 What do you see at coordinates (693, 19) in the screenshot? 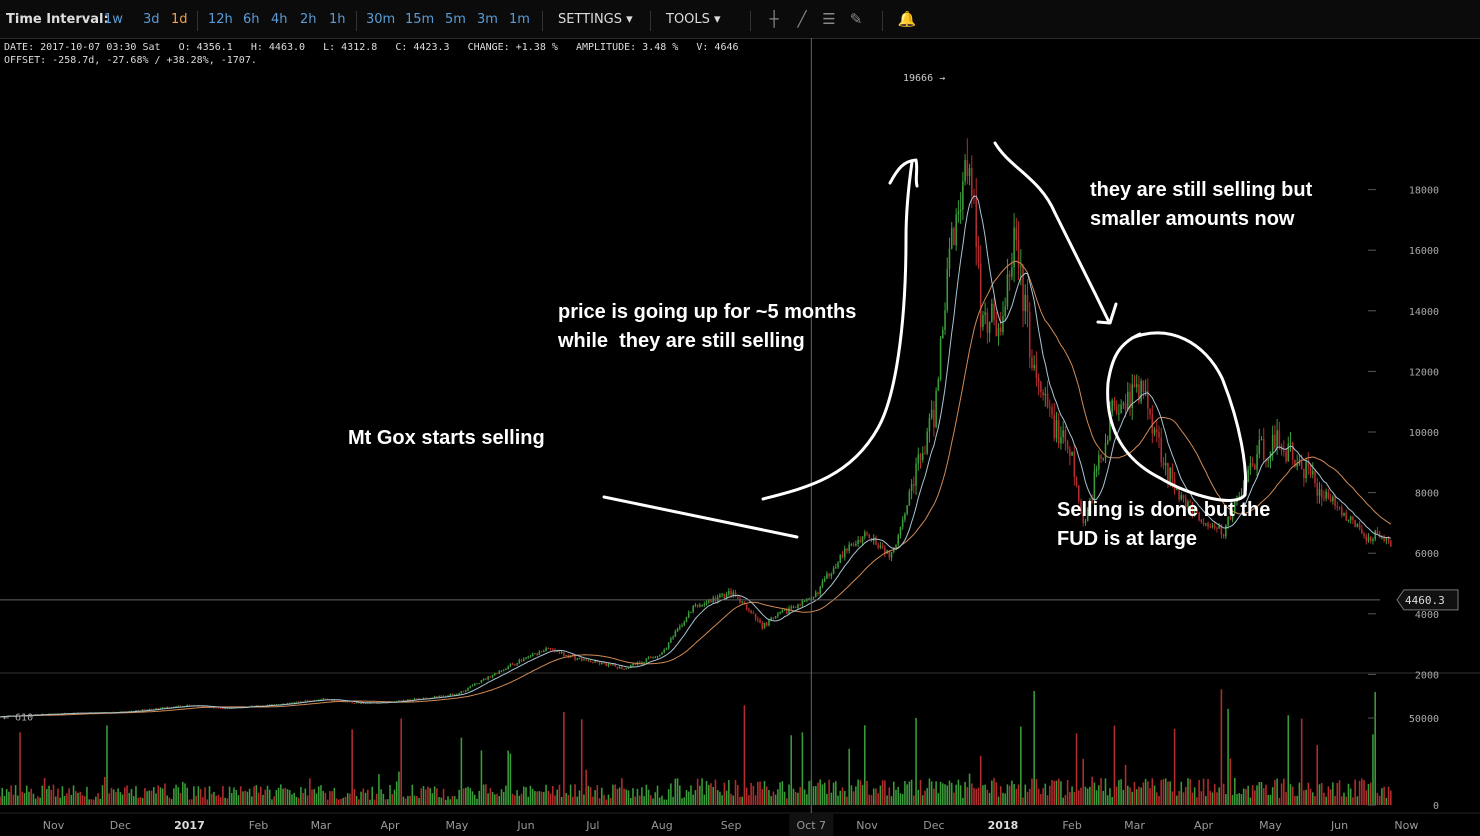
I see `tools-menu: TOOLS ▾` at bounding box center [693, 19].